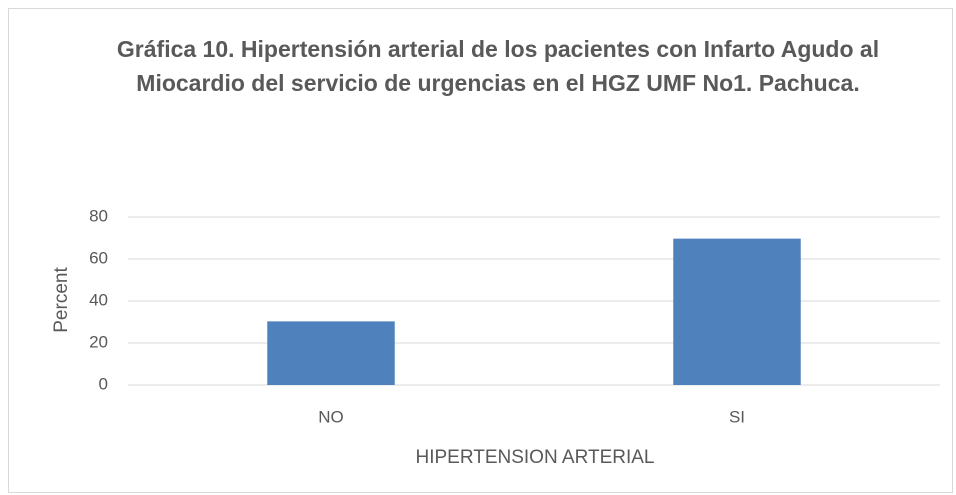 This screenshot has height=495, width=956. I want to click on x-tick-label: NO, so click(331, 416).